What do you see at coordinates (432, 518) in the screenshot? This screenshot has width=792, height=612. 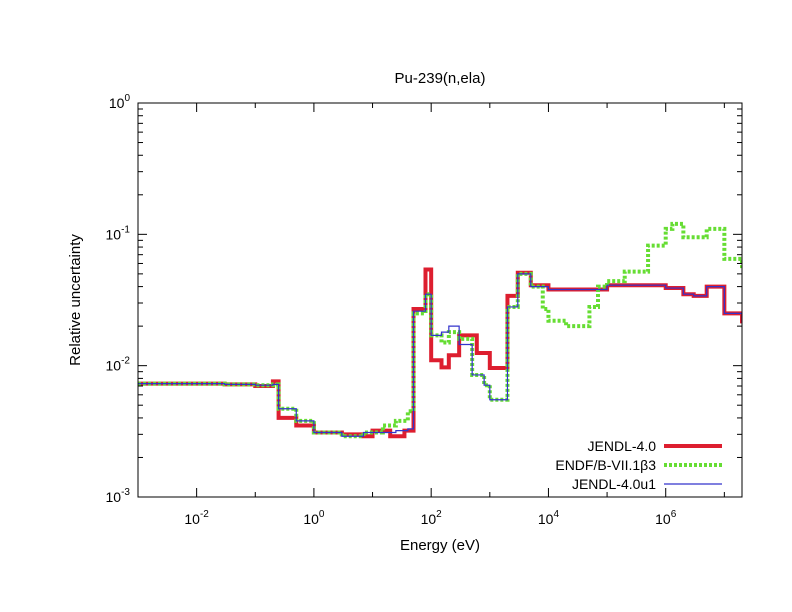 I see `x-tick-label: 10²` at bounding box center [432, 518].